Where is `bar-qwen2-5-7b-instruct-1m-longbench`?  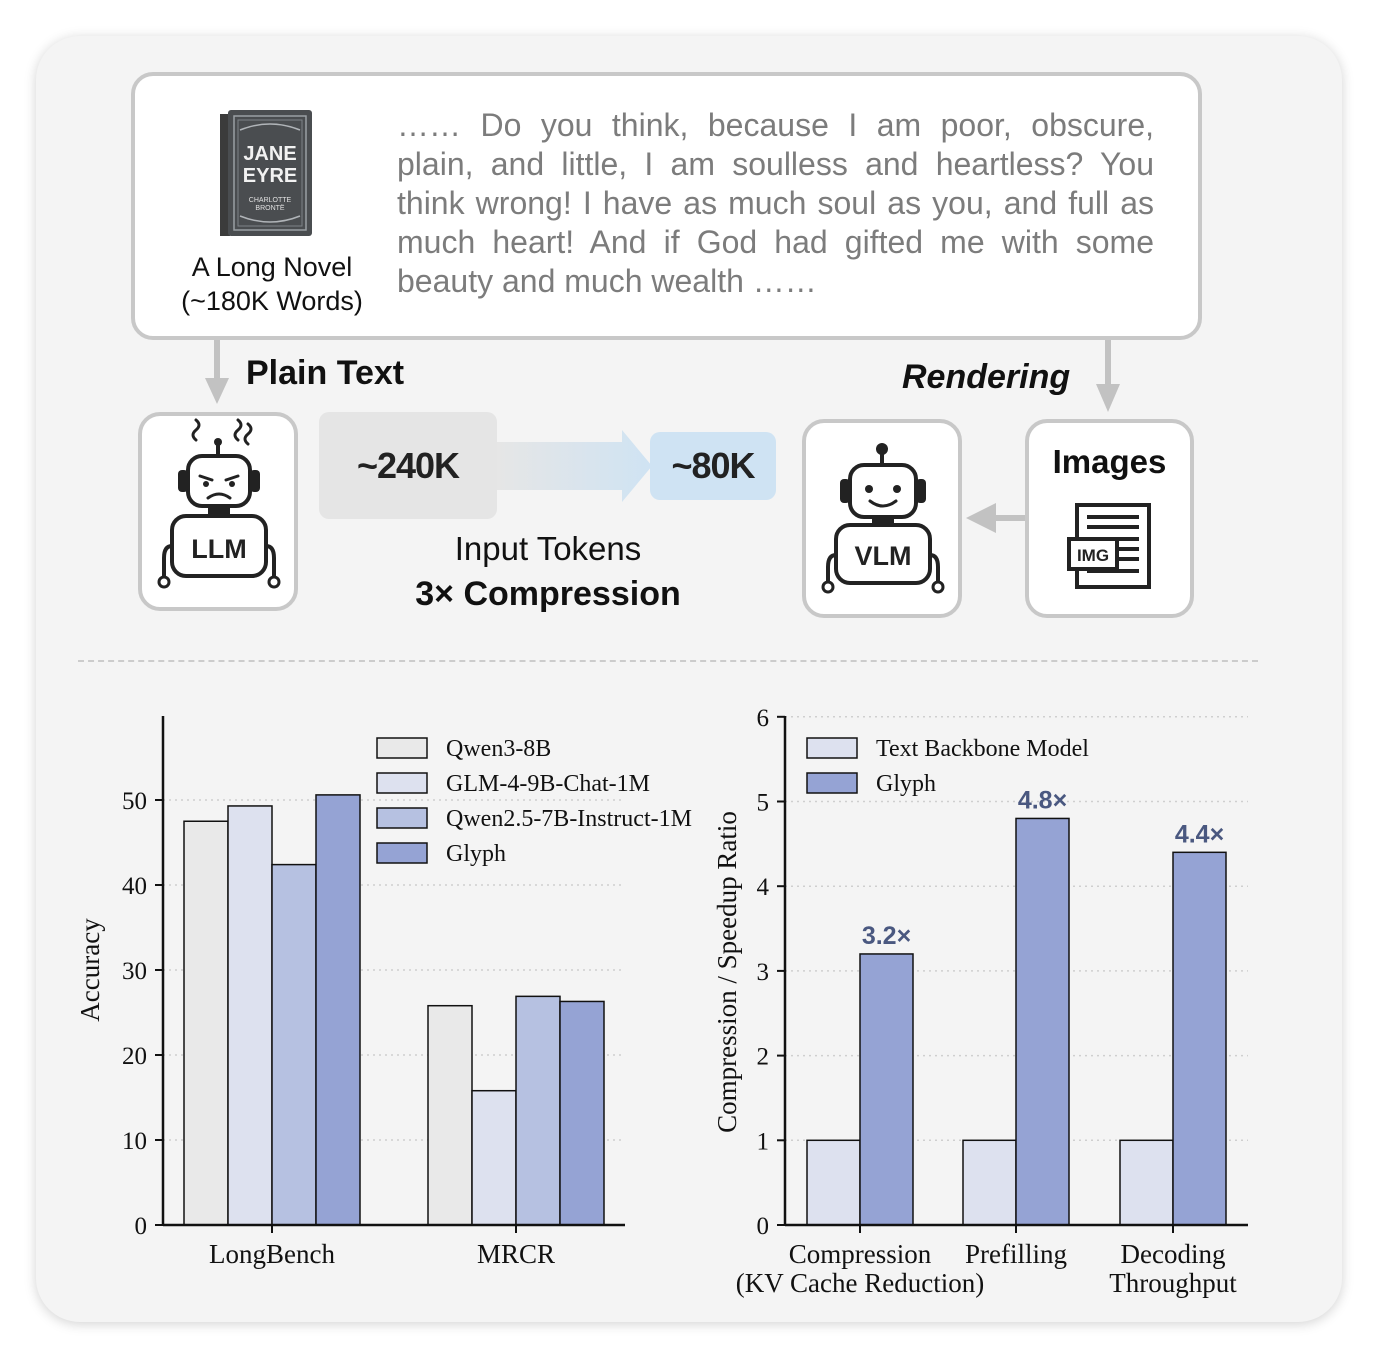 bar-qwen2-5-7b-instruct-1m-longbench is located at coordinates (294, 1044).